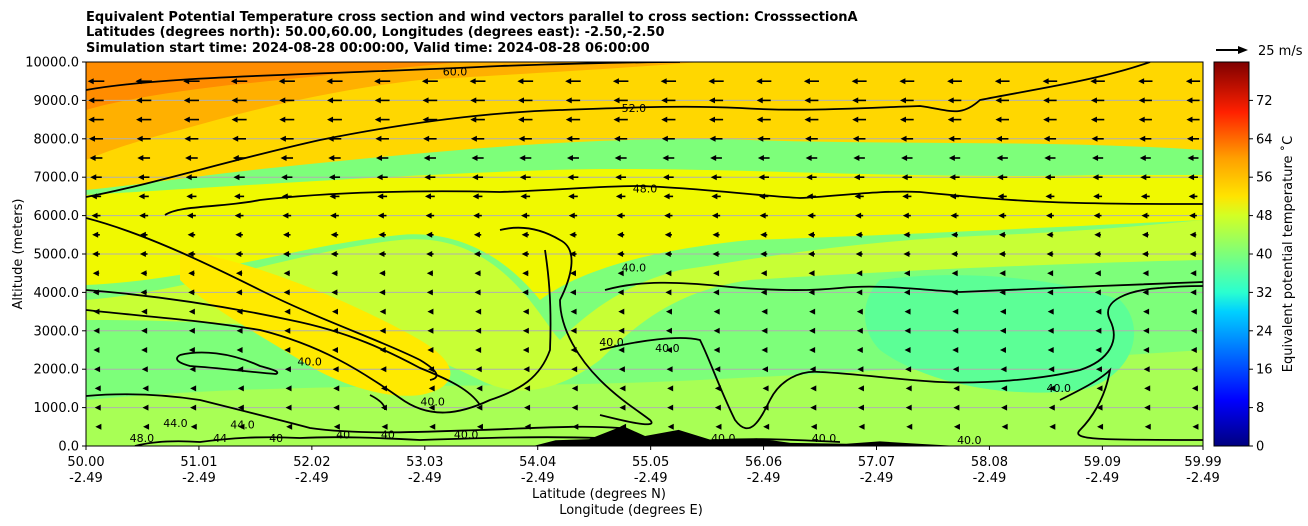 The image size is (1308, 526). What do you see at coordinates (57, 408) in the screenshot?
I see `y-tick-label-1: 1000.0` at bounding box center [57, 408].